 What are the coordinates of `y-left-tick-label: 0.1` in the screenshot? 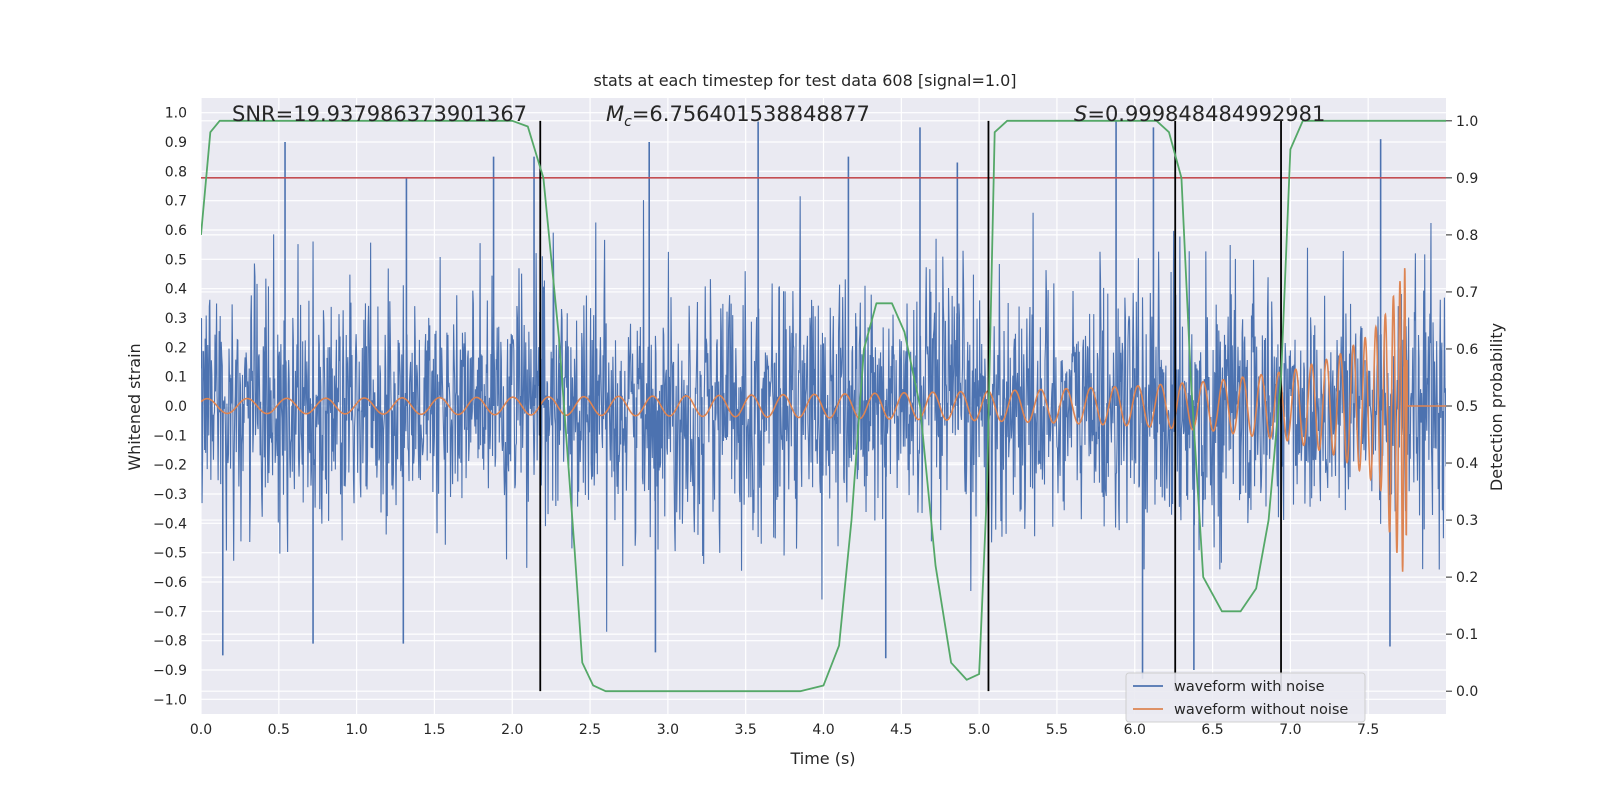 It's located at (176, 378).